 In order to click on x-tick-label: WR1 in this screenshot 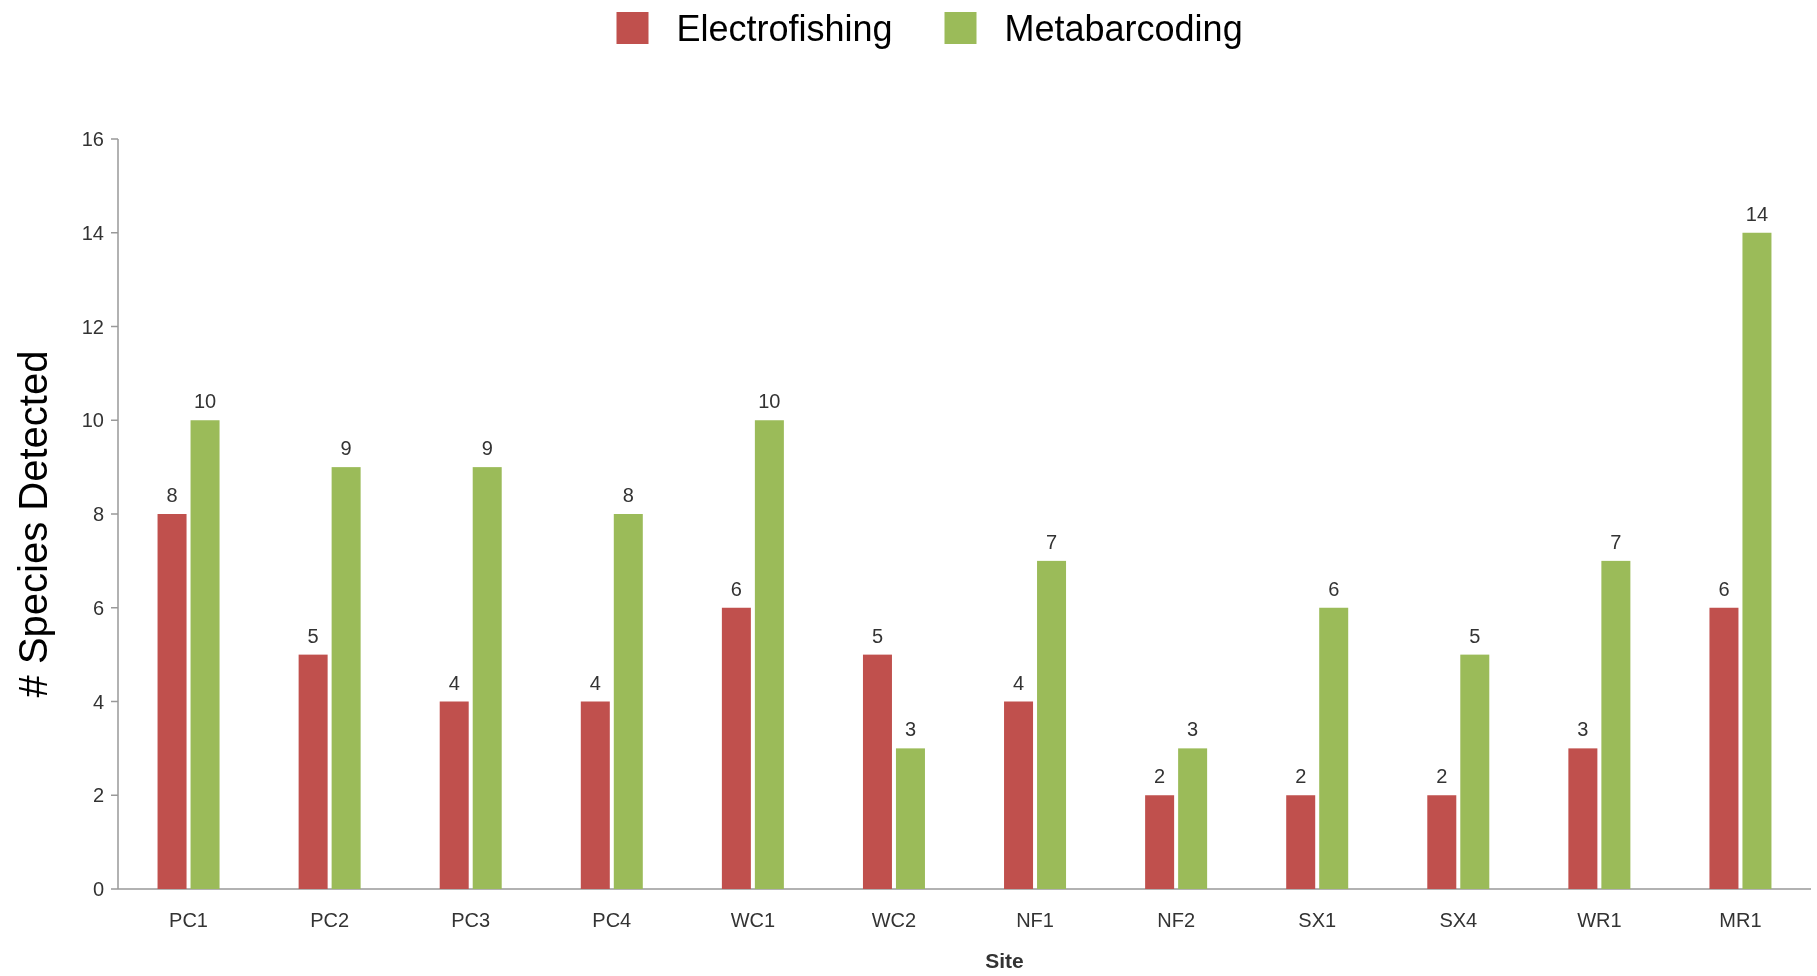, I will do `click(1599, 920)`.